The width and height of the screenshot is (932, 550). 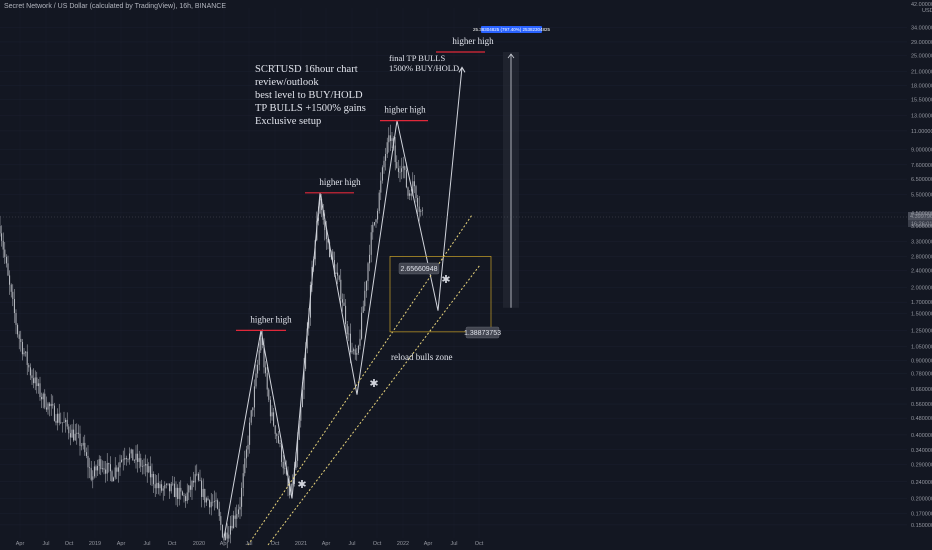 What do you see at coordinates (921, 419) in the screenshot?
I see `y-tick-label: 0.4800000` at bounding box center [921, 419].